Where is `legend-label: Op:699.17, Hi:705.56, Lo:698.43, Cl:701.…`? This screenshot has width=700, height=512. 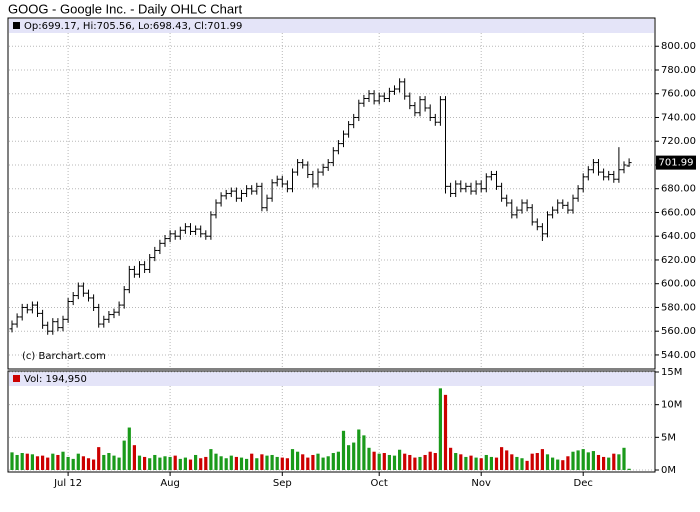 legend-label: Op:699.17, Hi:705.56, Lo:698.43, Cl:701.… is located at coordinates (133, 26).